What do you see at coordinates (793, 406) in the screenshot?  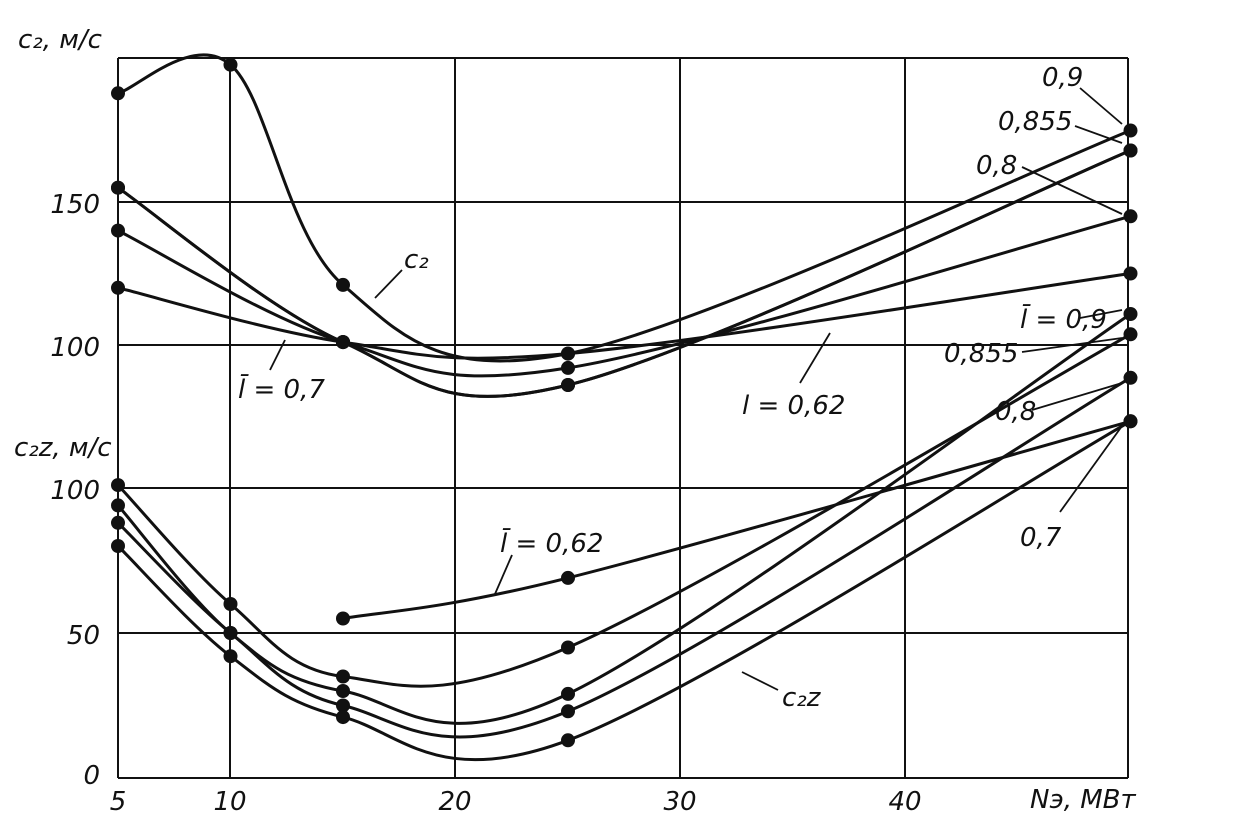 I see `label-l062-top: l = 0,62` at bounding box center [793, 406].